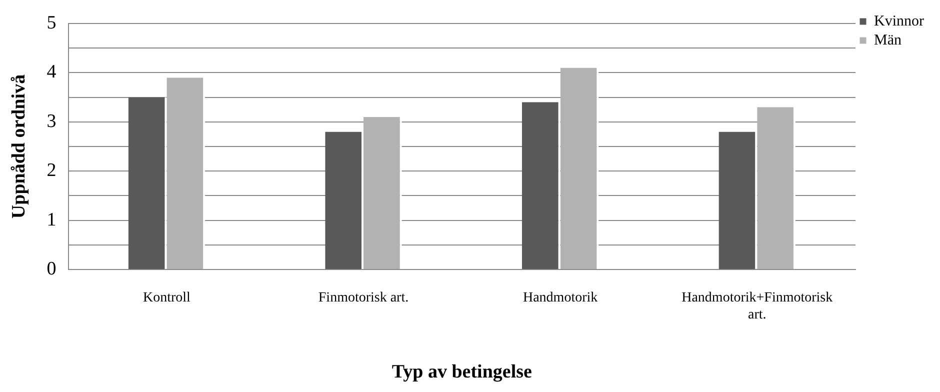 The width and height of the screenshot is (940, 392). I want to click on x-tick-label: Finmotorisk art., so click(363, 298).